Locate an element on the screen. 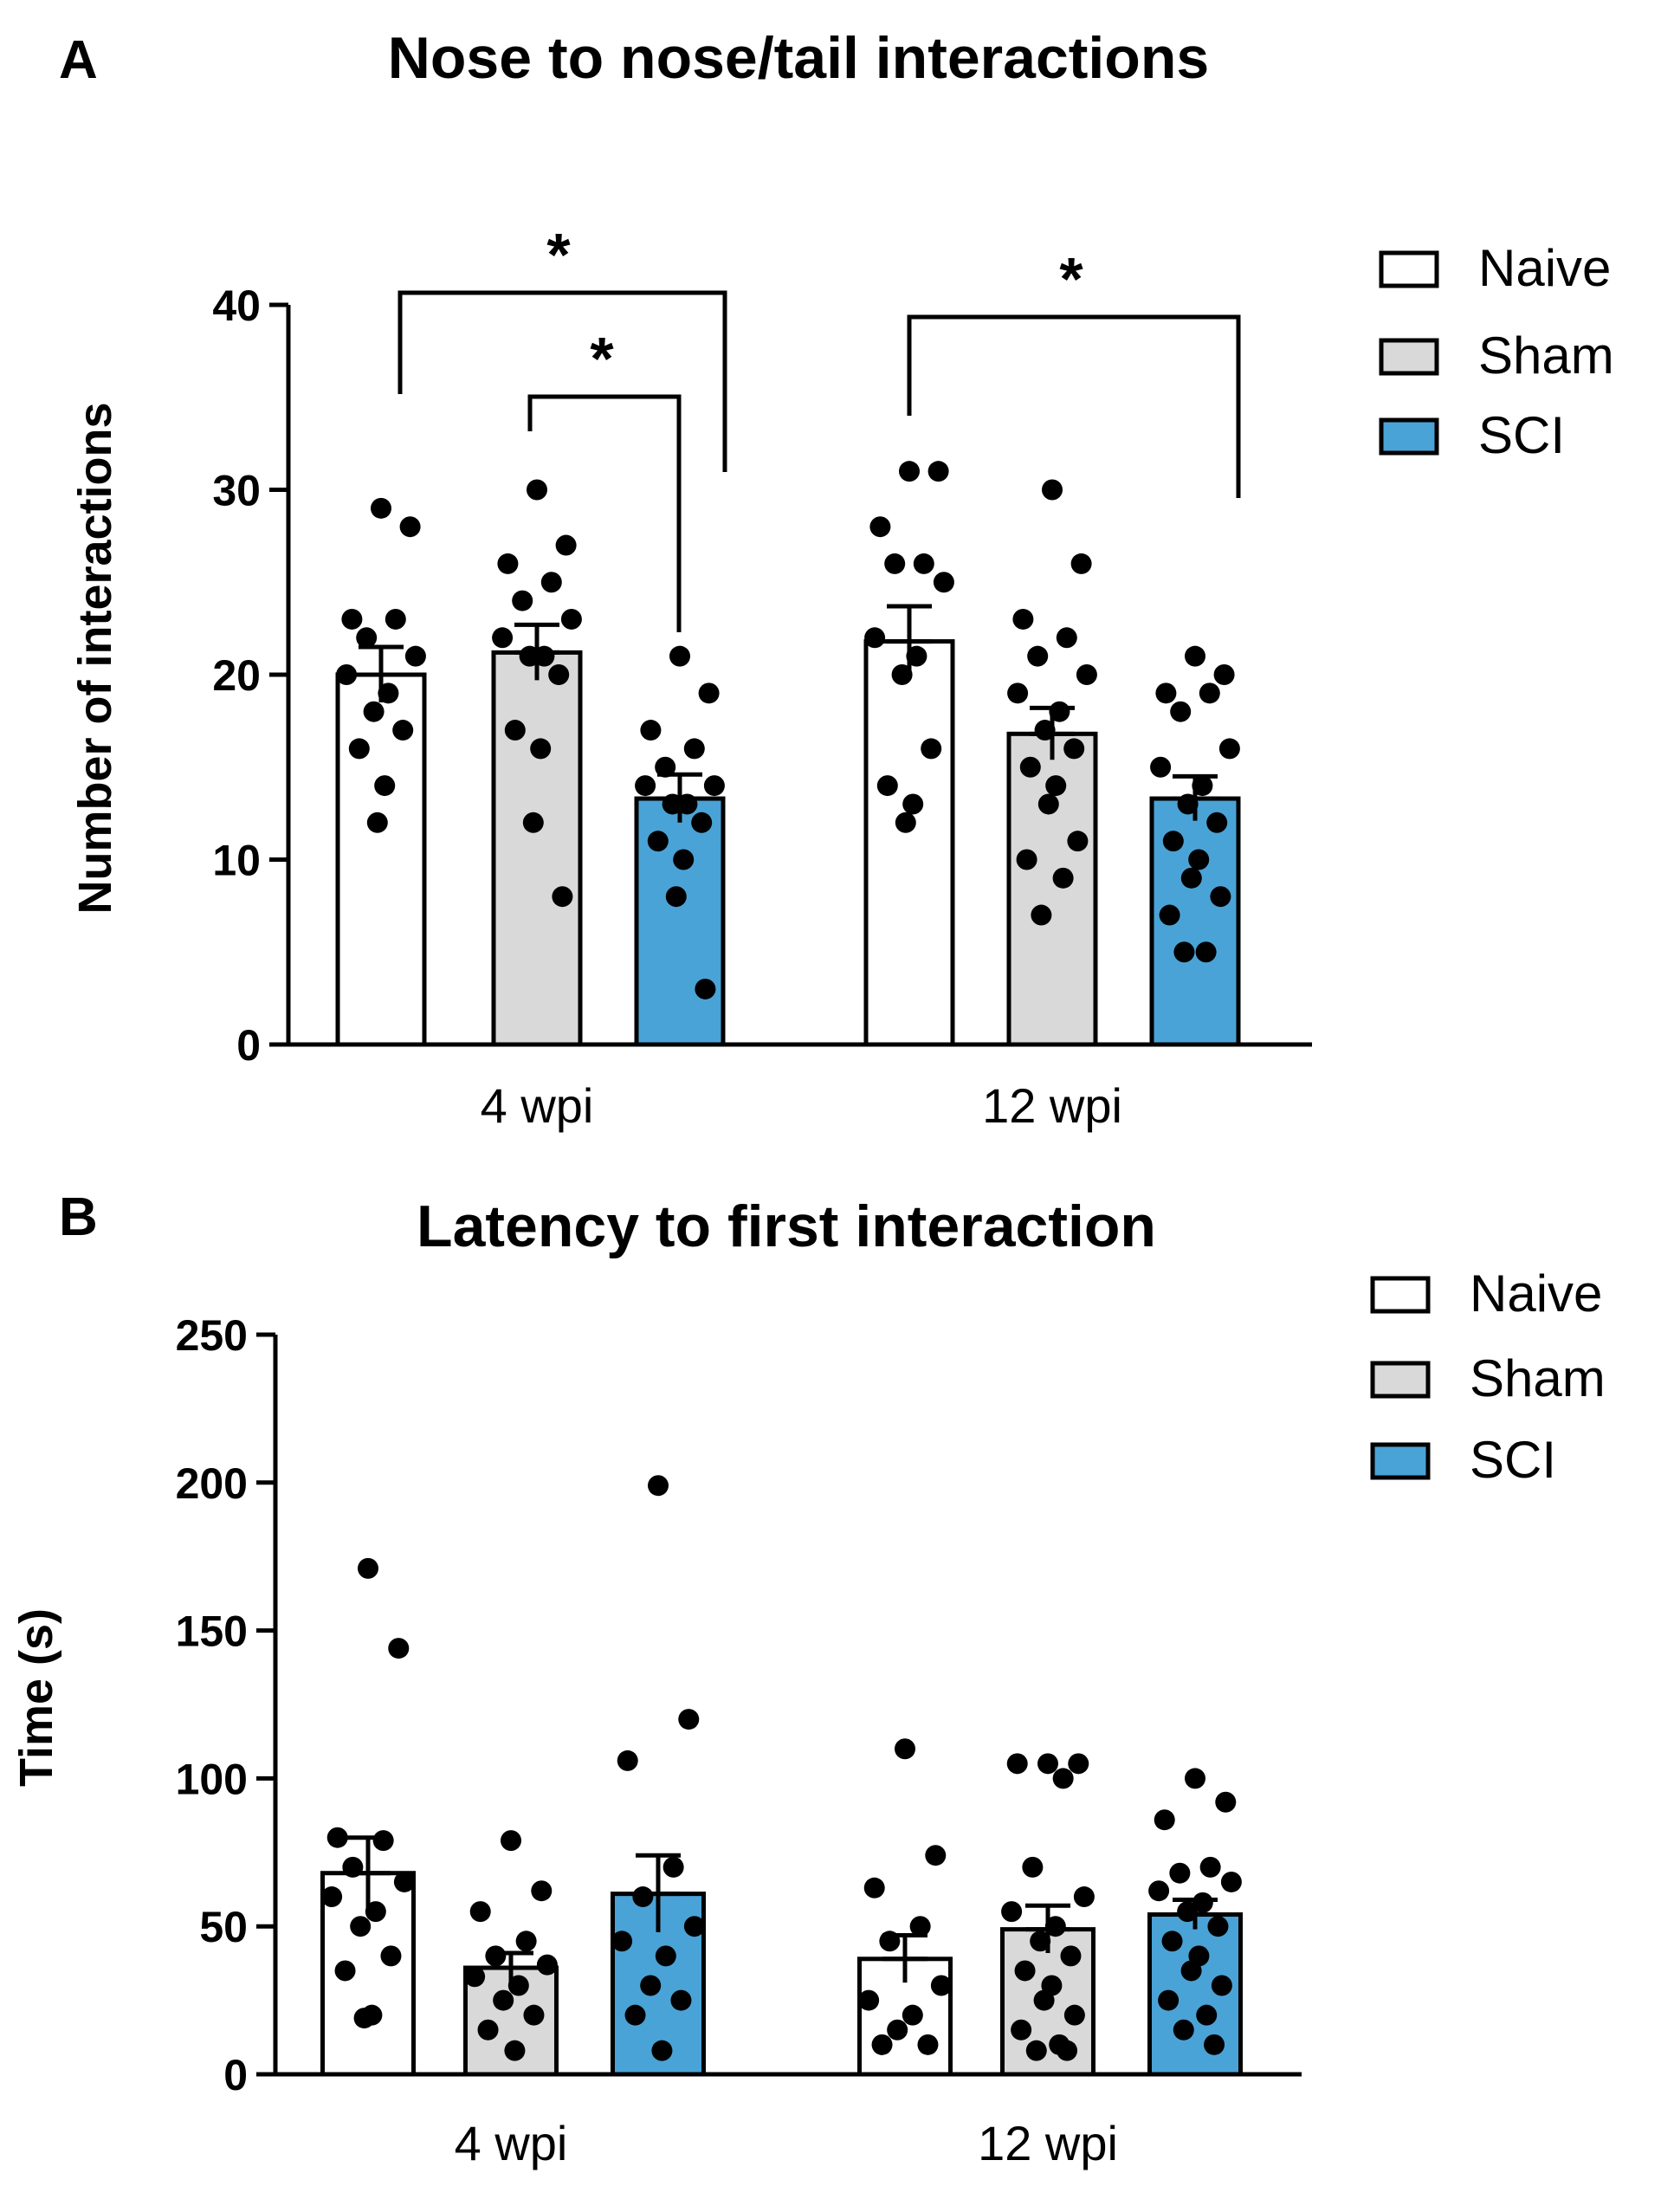 This screenshot has width=1661, height=2212. panel-a-legend-swatch-naive is located at coordinates (1409, 269).